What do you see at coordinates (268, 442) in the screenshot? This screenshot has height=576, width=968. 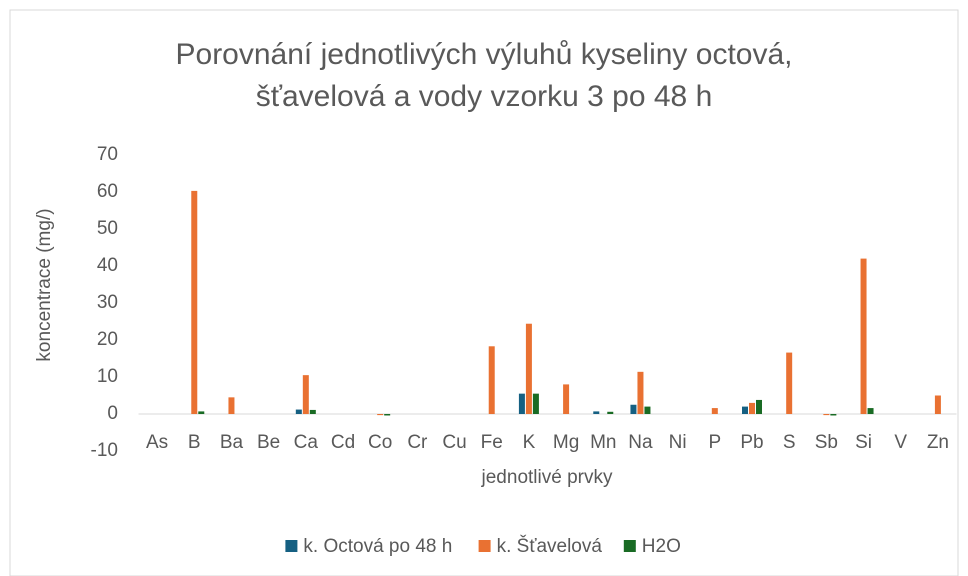 I see `x-tick-label: Be` at bounding box center [268, 442].